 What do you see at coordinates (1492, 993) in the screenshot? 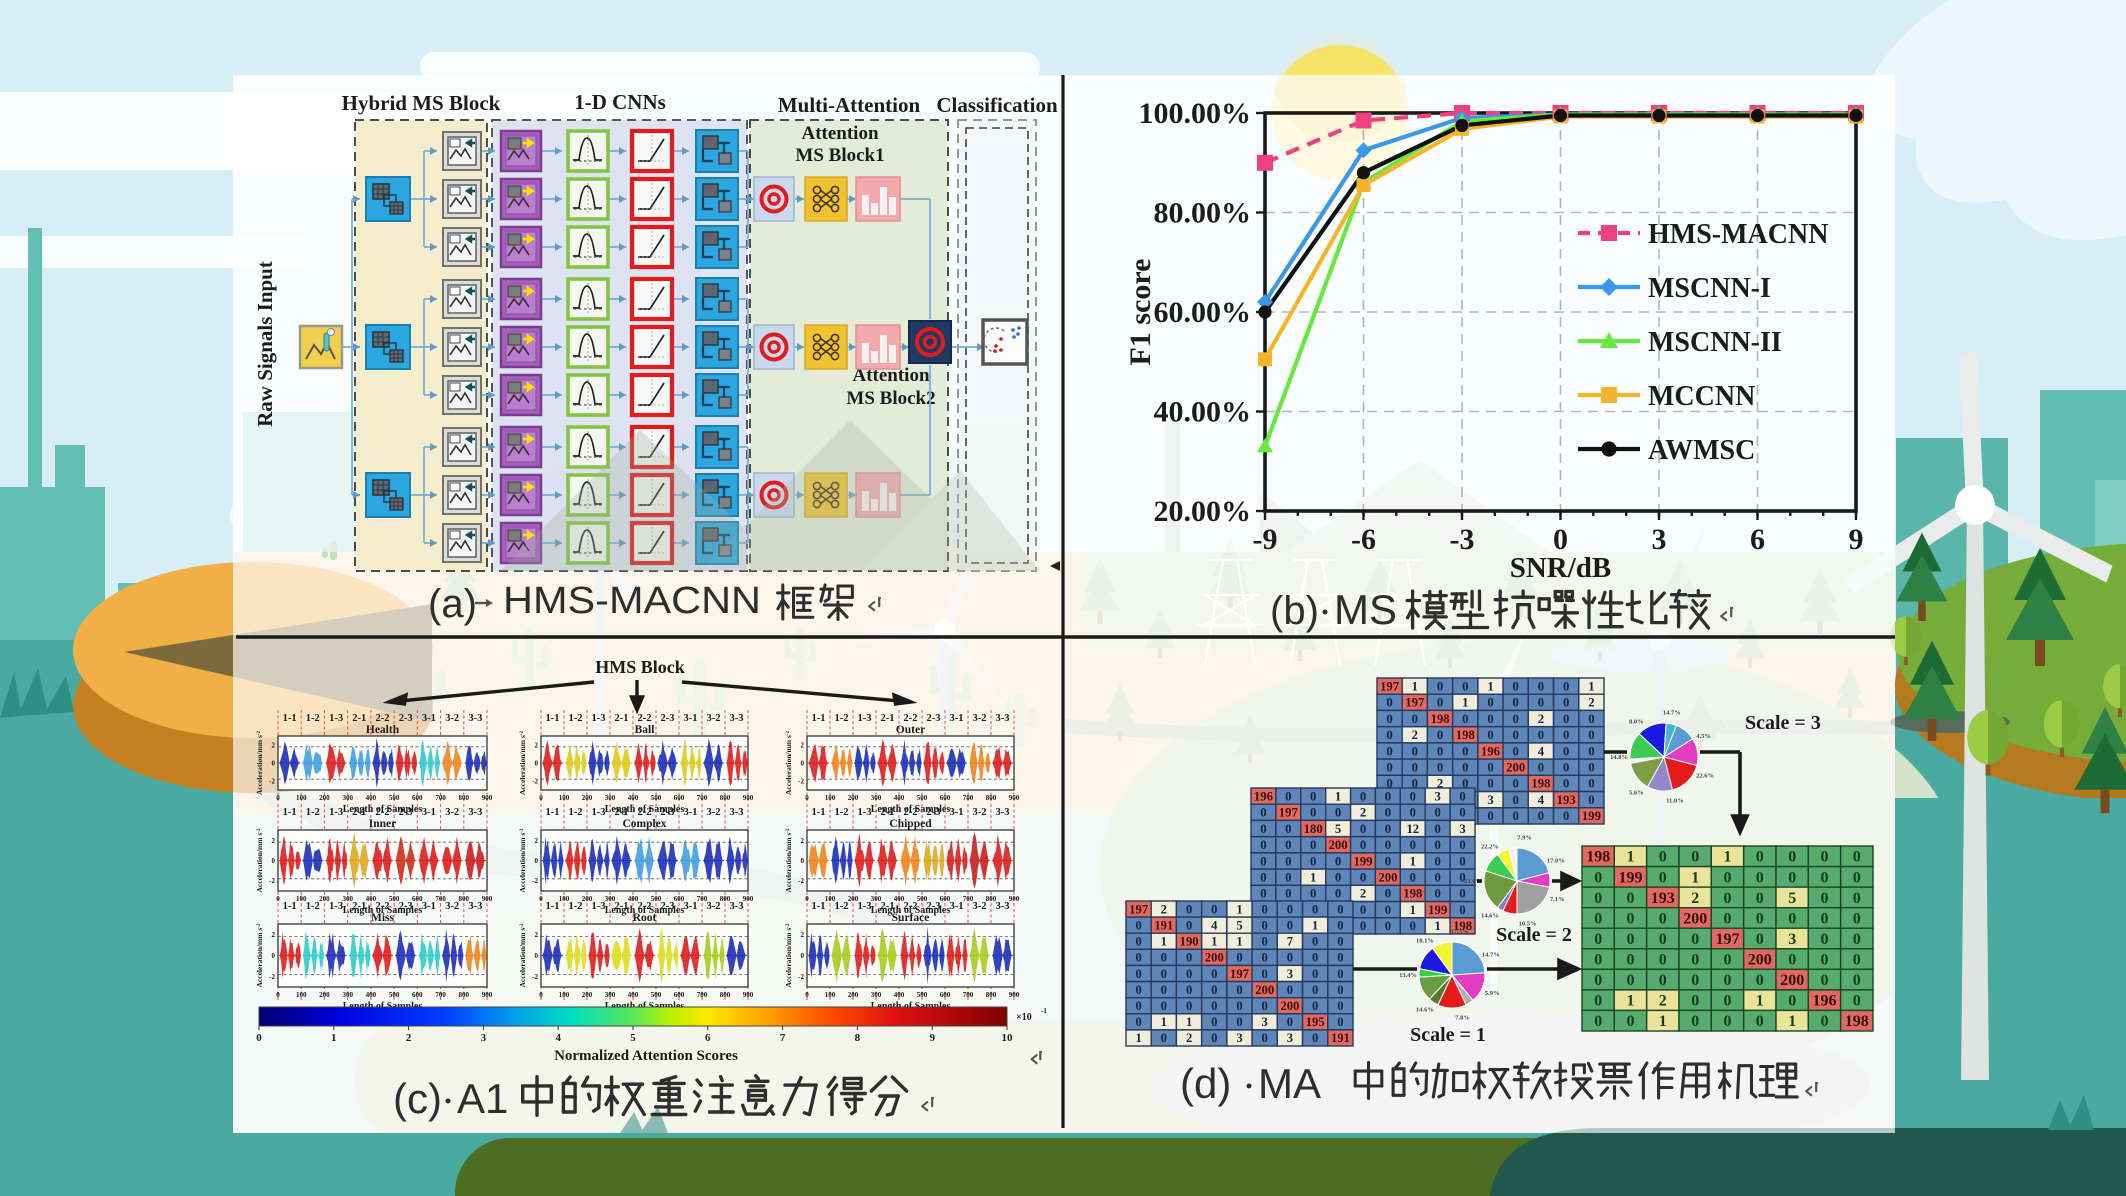
I see `svg-text: 5.9%` at bounding box center [1492, 993].